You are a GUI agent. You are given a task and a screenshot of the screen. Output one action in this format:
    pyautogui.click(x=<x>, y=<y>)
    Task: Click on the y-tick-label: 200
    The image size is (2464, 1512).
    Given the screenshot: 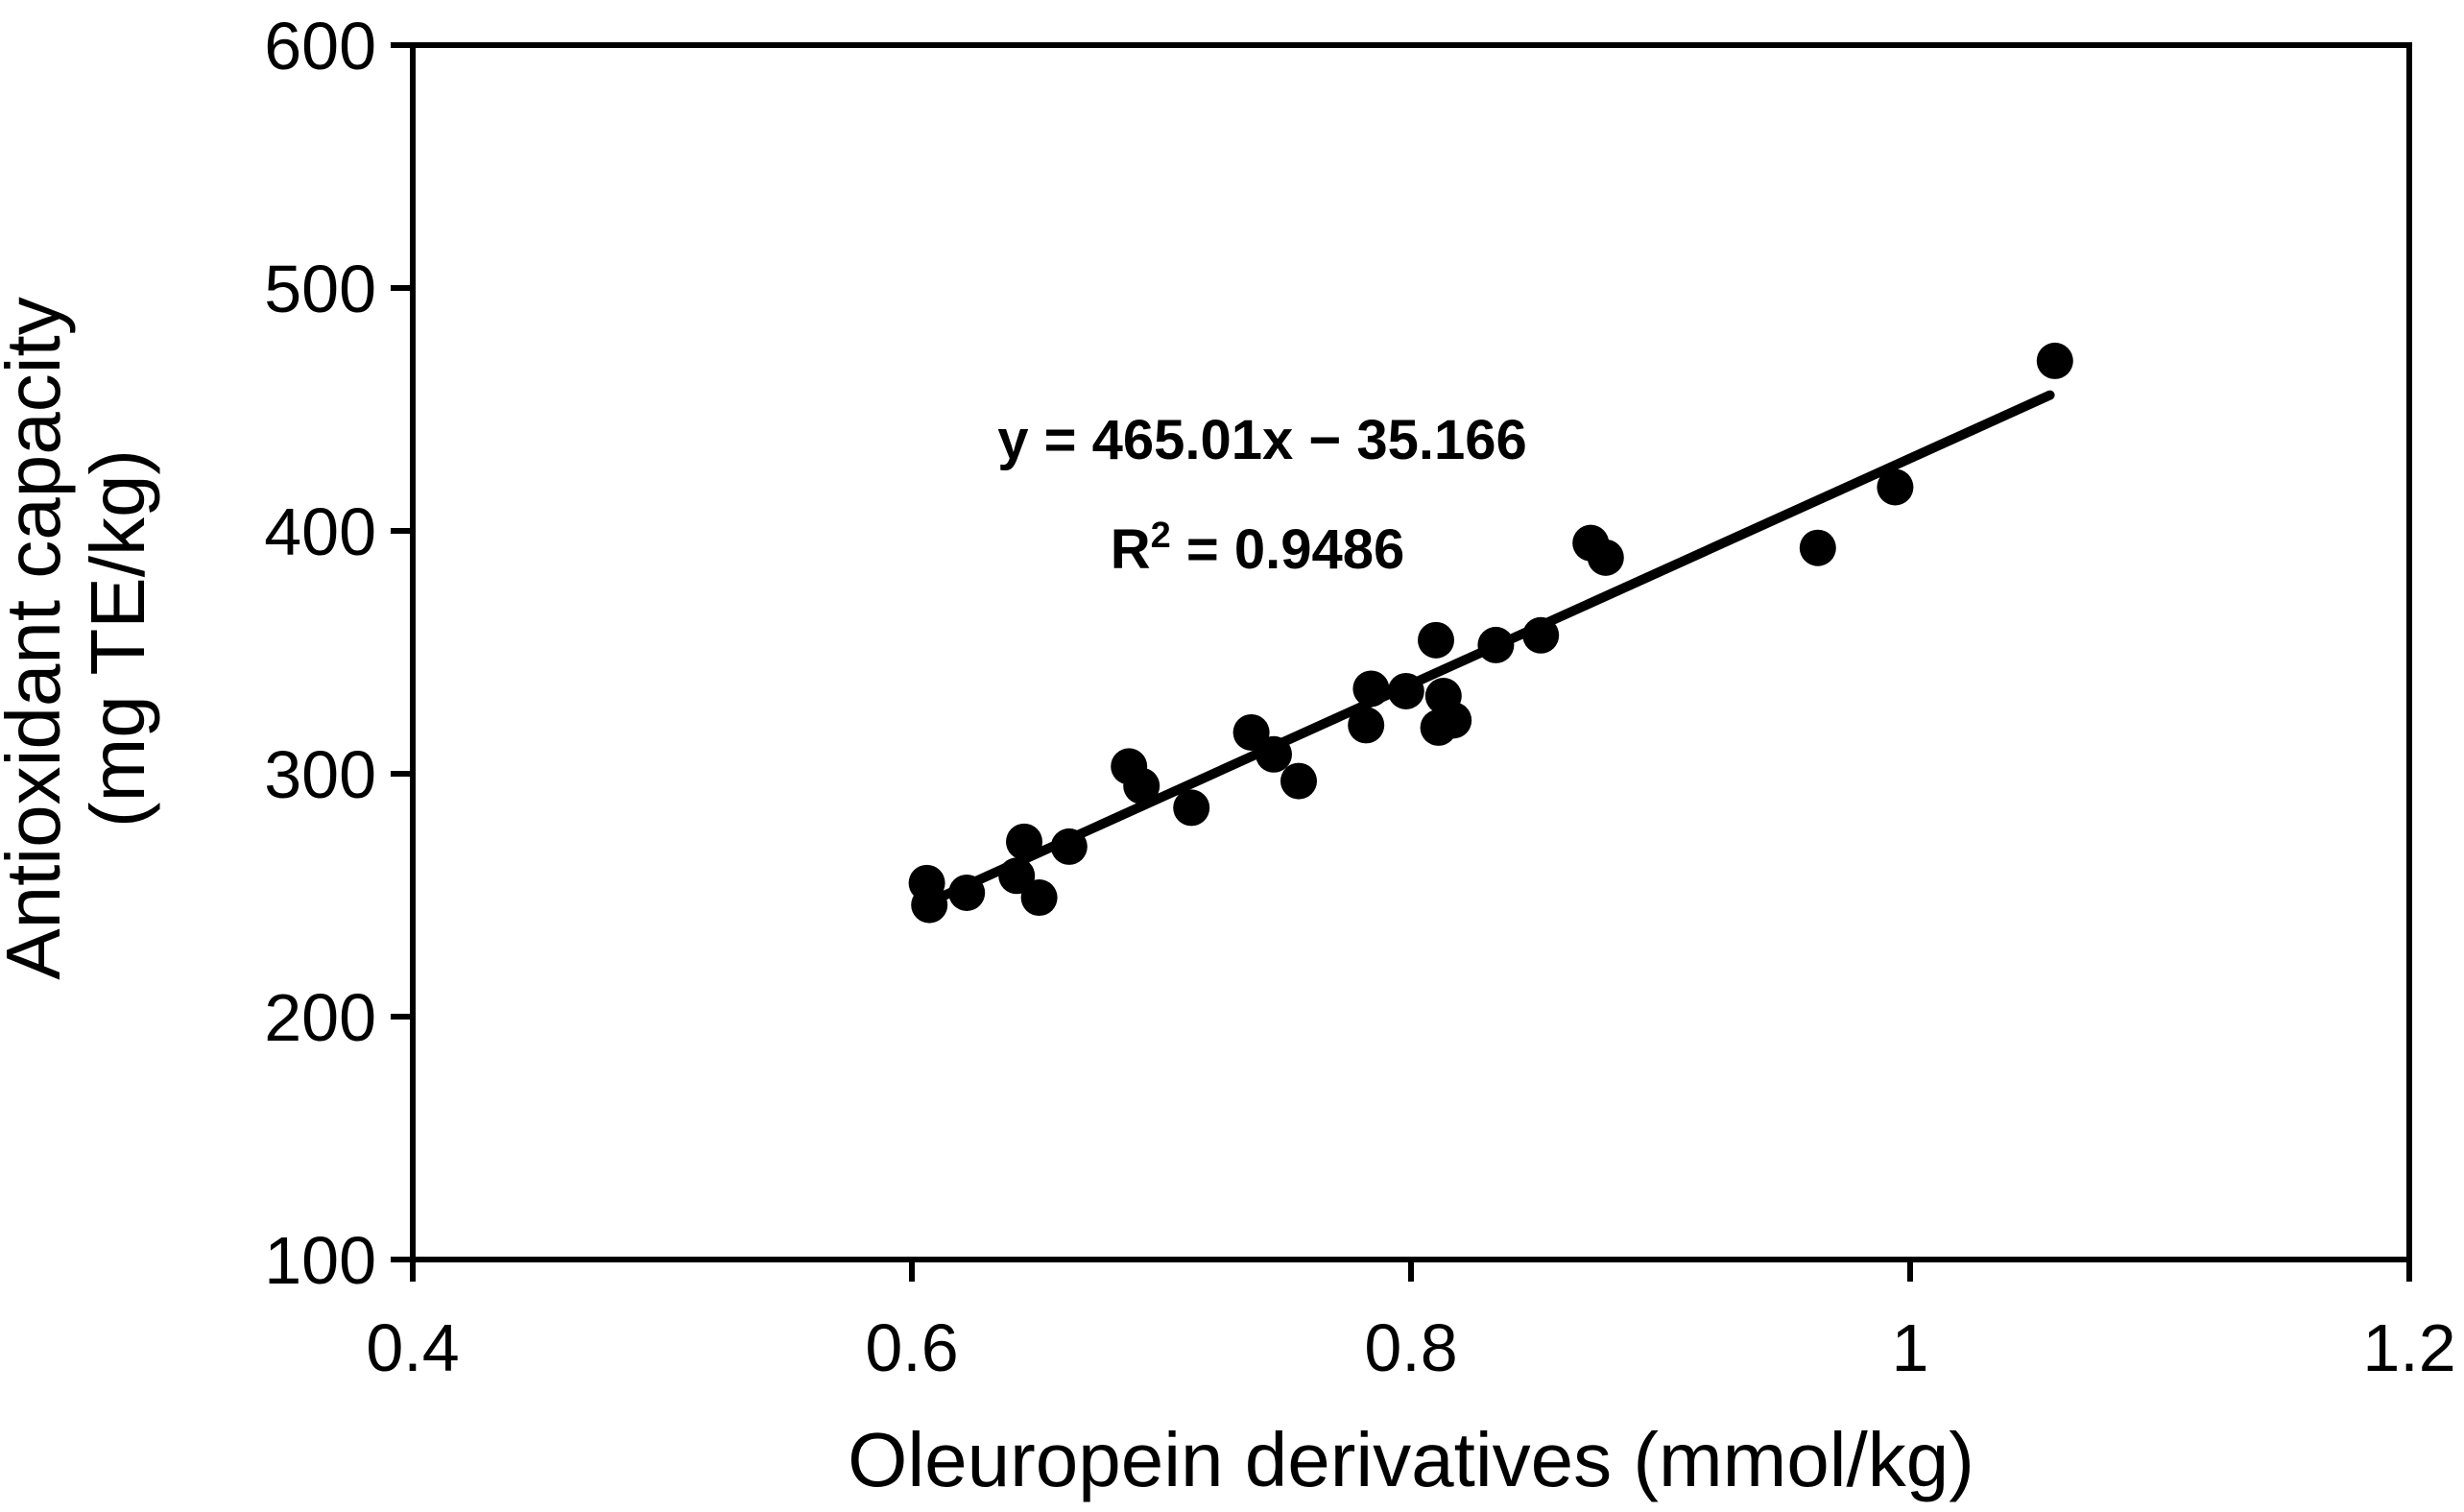 What is the action you would take?
    pyautogui.click(x=320, y=1018)
    